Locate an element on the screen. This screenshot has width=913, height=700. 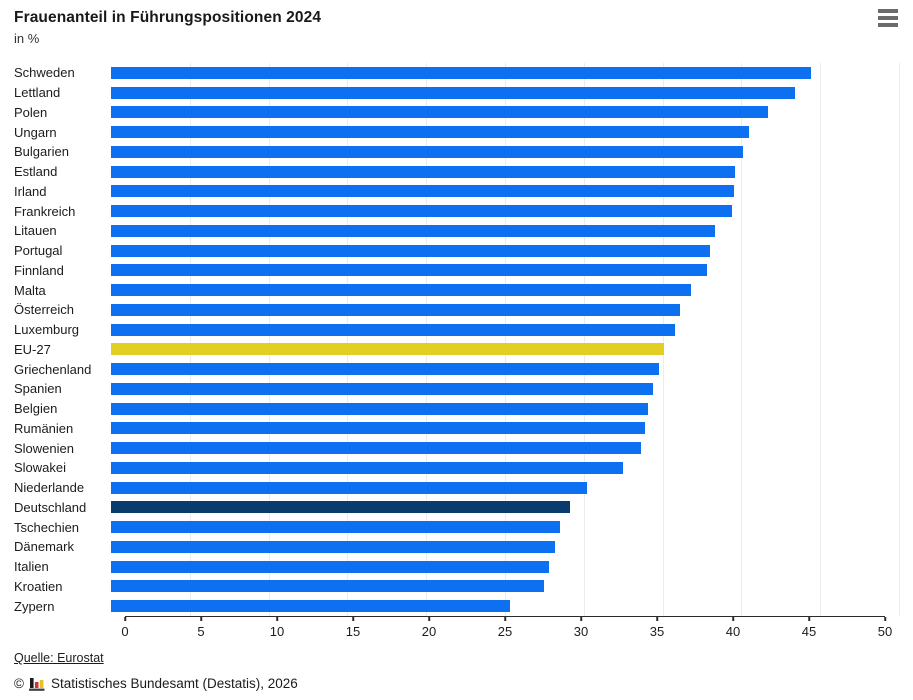
bar-ungarn is located at coordinates (430, 132).